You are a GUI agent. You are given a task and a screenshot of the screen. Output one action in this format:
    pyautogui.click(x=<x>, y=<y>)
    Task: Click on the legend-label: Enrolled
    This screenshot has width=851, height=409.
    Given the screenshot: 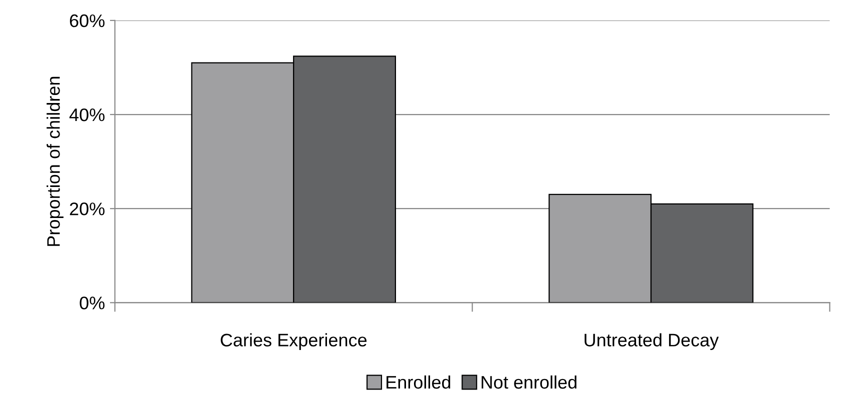 What is the action you would take?
    pyautogui.click(x=418, y=382)
    